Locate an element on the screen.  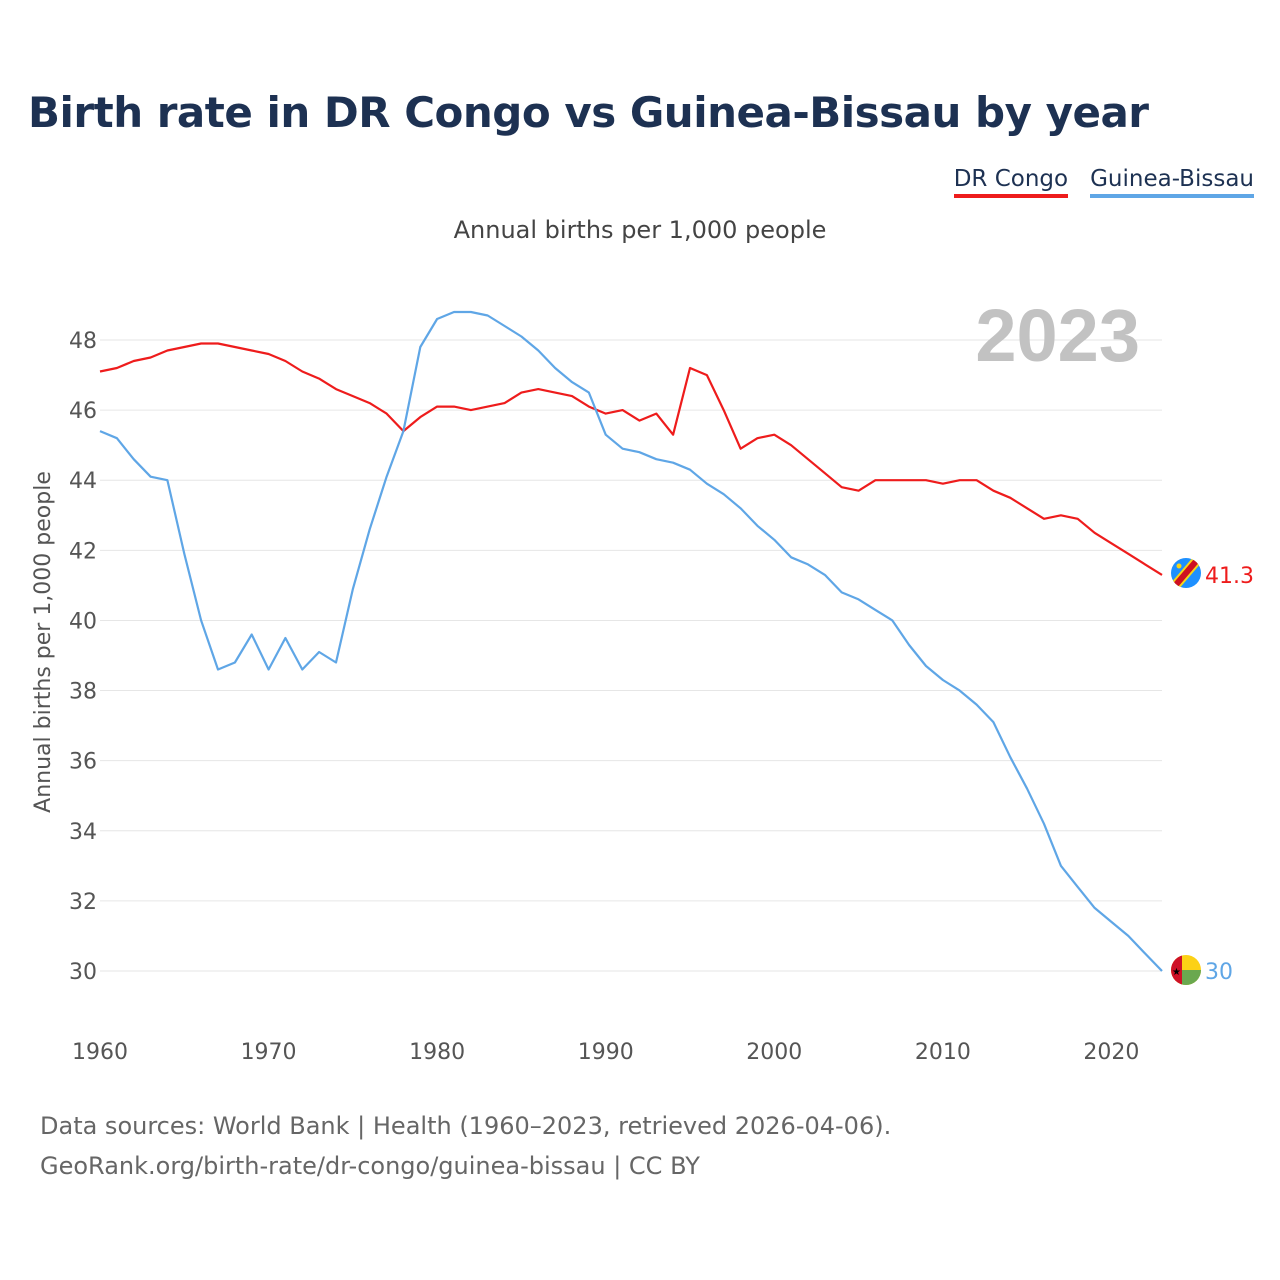
y-tick-label: 46 is located at coordinates (83, 411).